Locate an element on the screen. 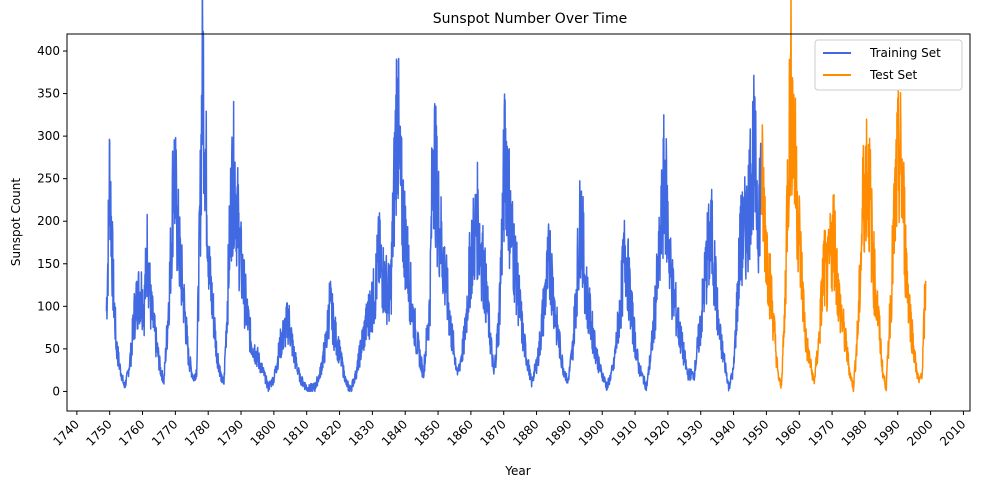 This screenshot has height=490, width=989. x-tick-label: 1900 is located at coordinates (591, 432).